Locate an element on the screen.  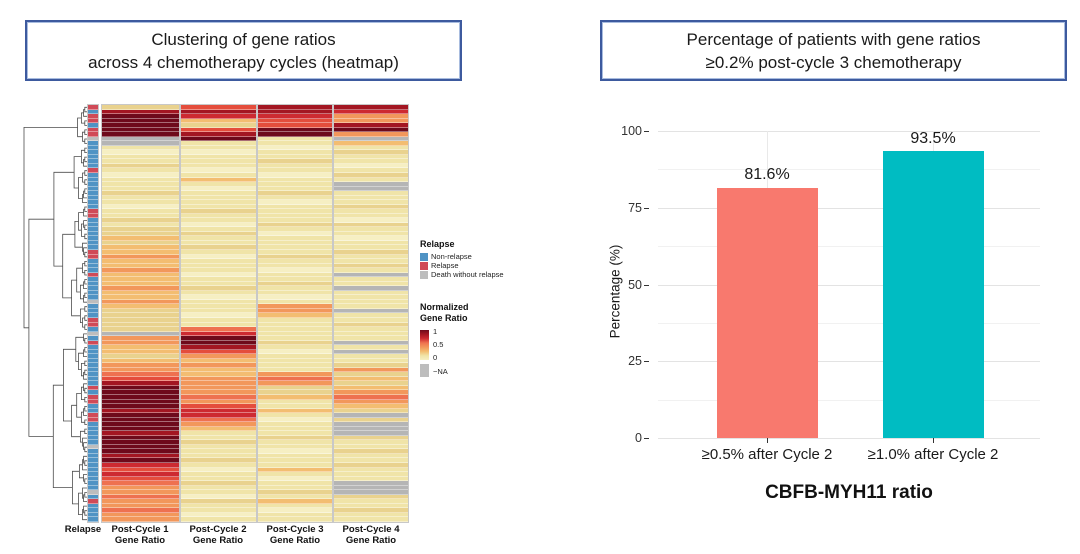
y-tick-mark is located at coordinates (646, 131).